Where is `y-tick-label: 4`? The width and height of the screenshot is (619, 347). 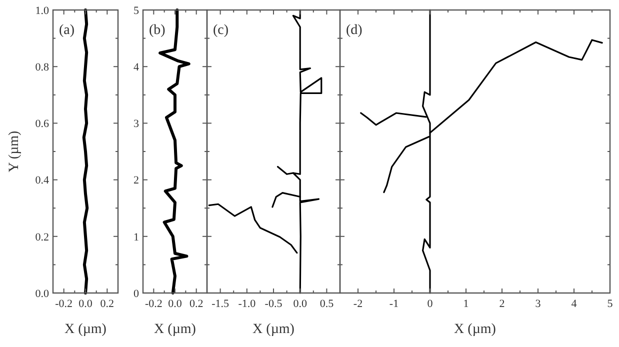 y-tick-label: 4 is located at coordinates (137, 67).